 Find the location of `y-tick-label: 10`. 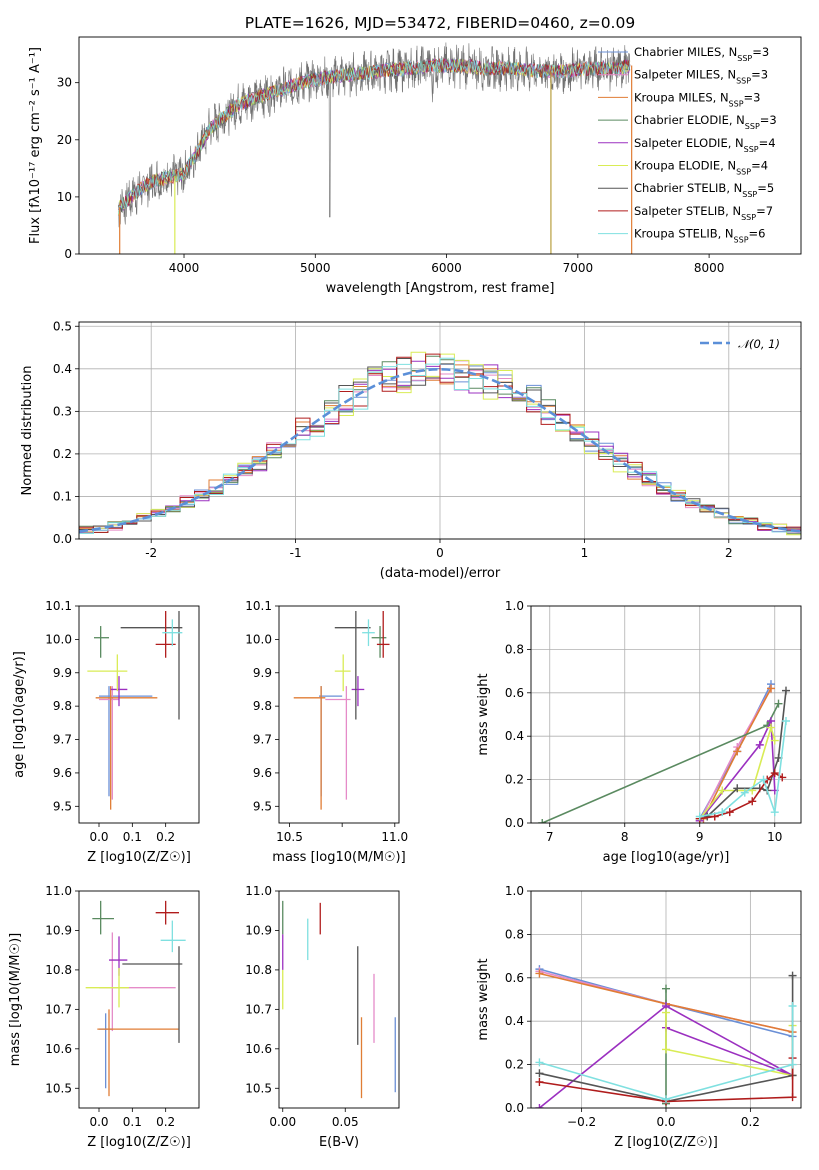

y-tick-label: 10 is located at coordinates (64, 197).